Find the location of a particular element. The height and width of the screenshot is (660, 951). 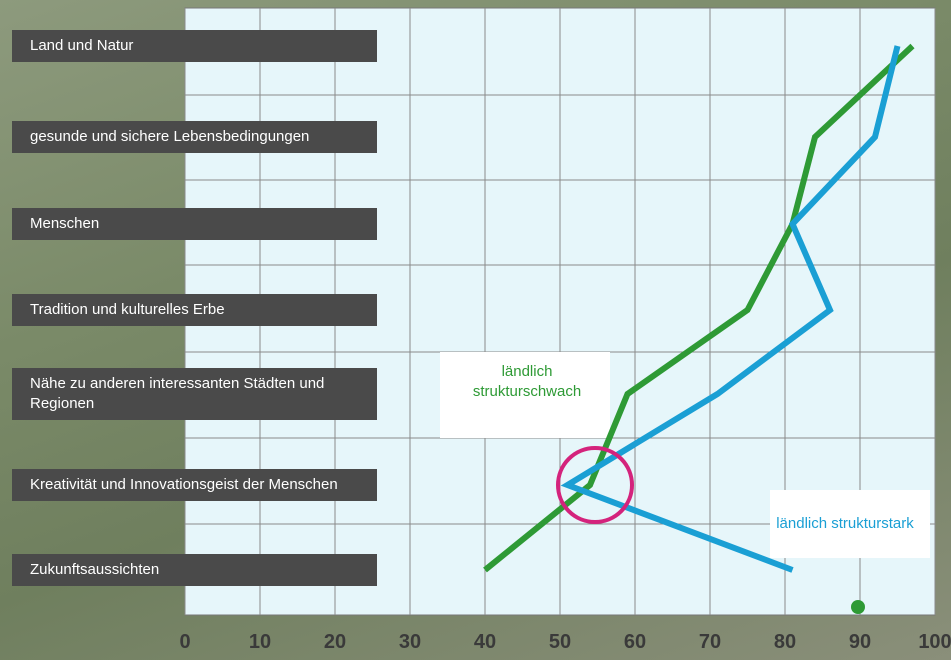

x-tick-label: 60 is located at coordinates (635, 642).